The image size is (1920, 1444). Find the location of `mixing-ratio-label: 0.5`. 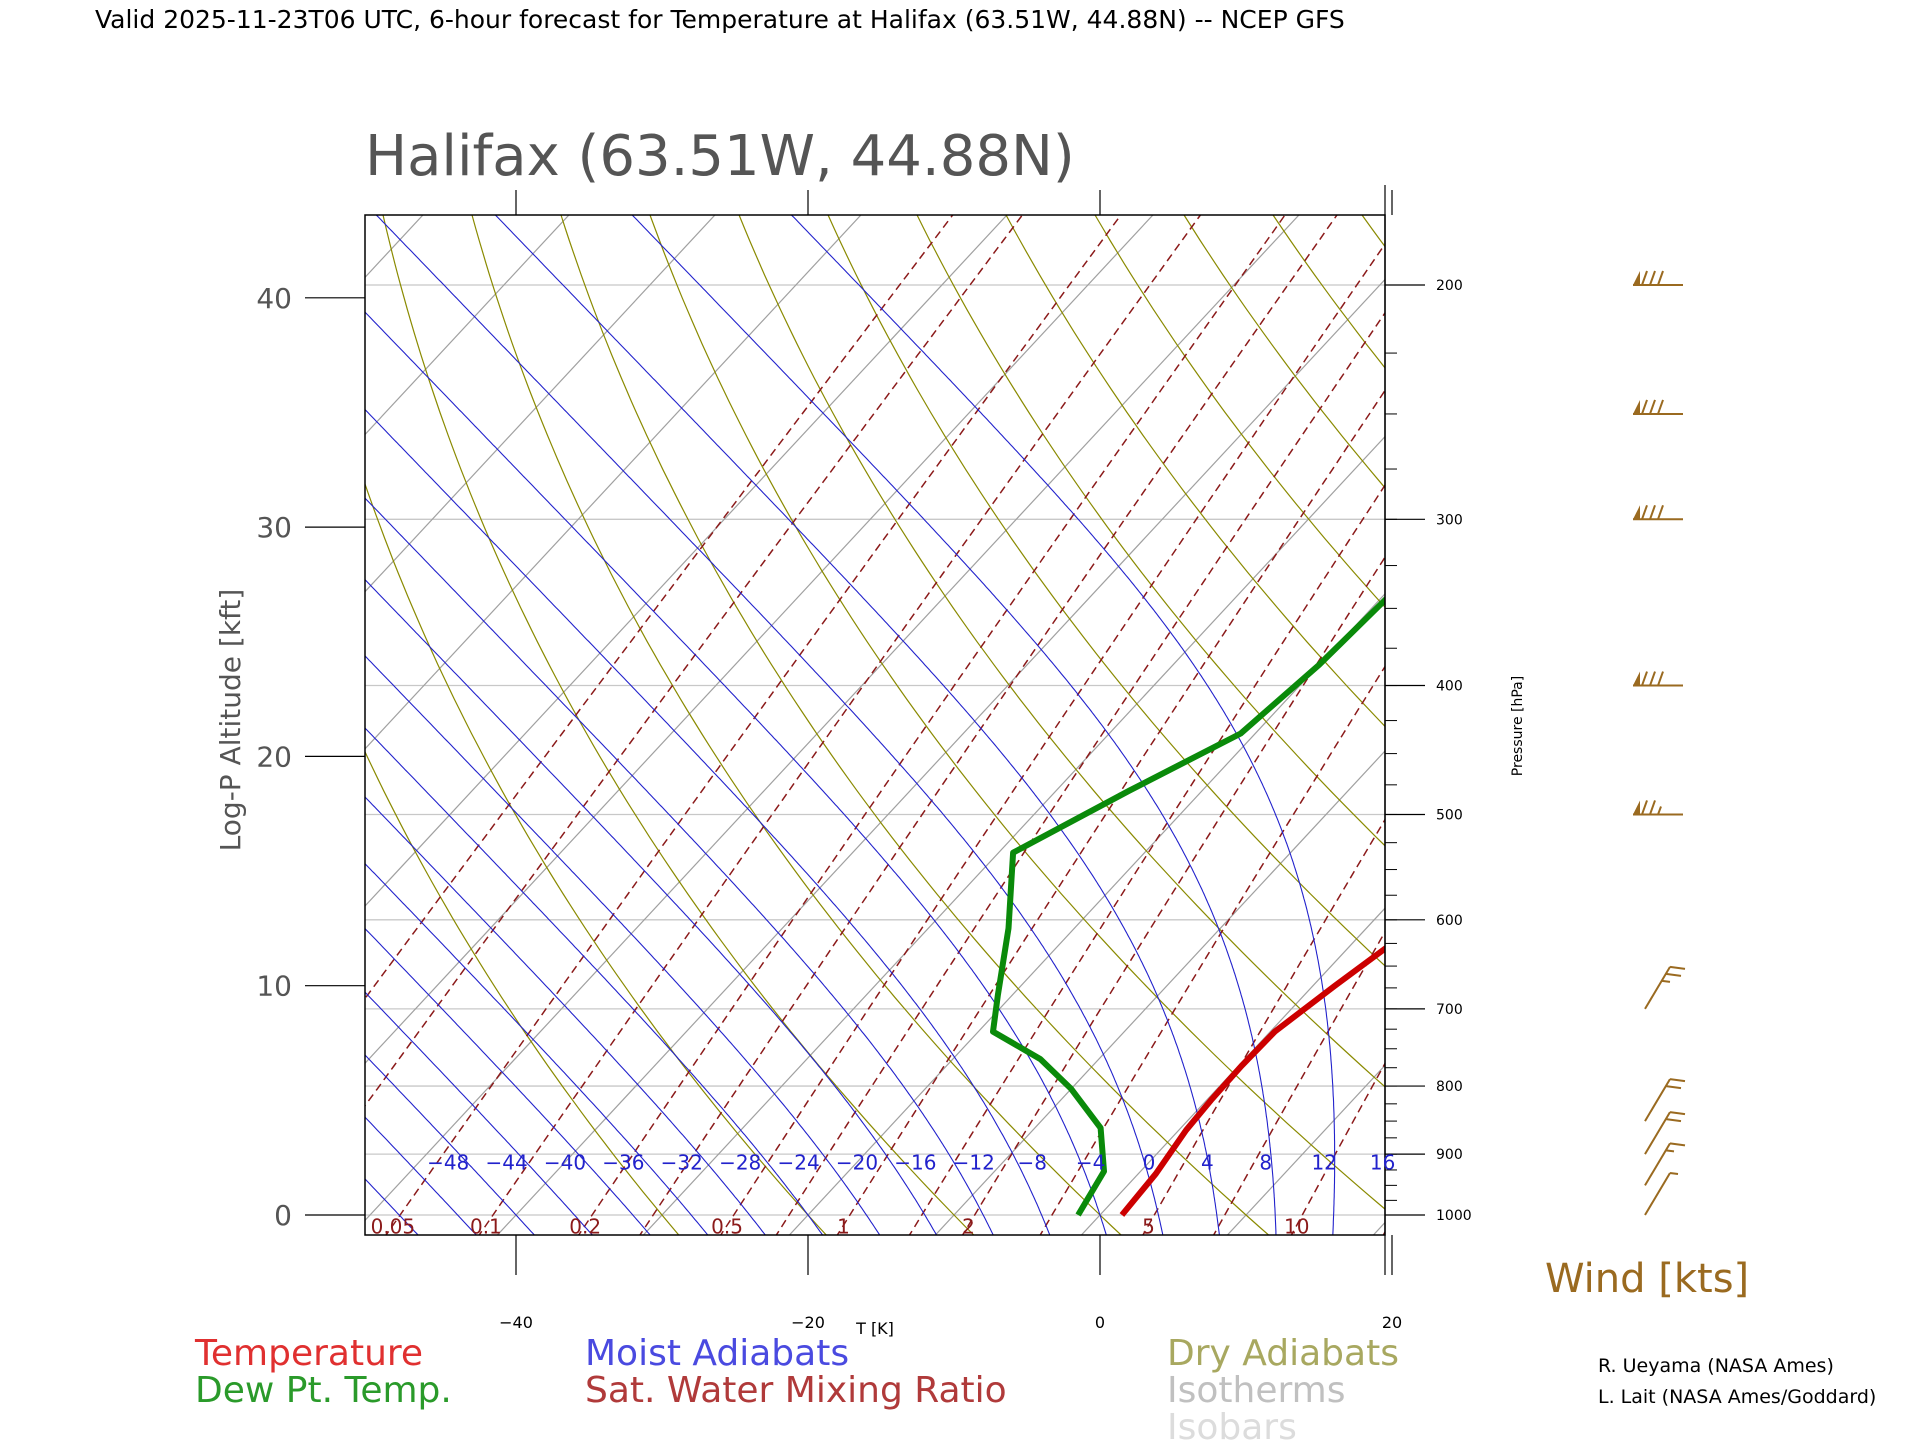

mixing-ratio-label: 0.5 is located at coordinates (727, 1226).